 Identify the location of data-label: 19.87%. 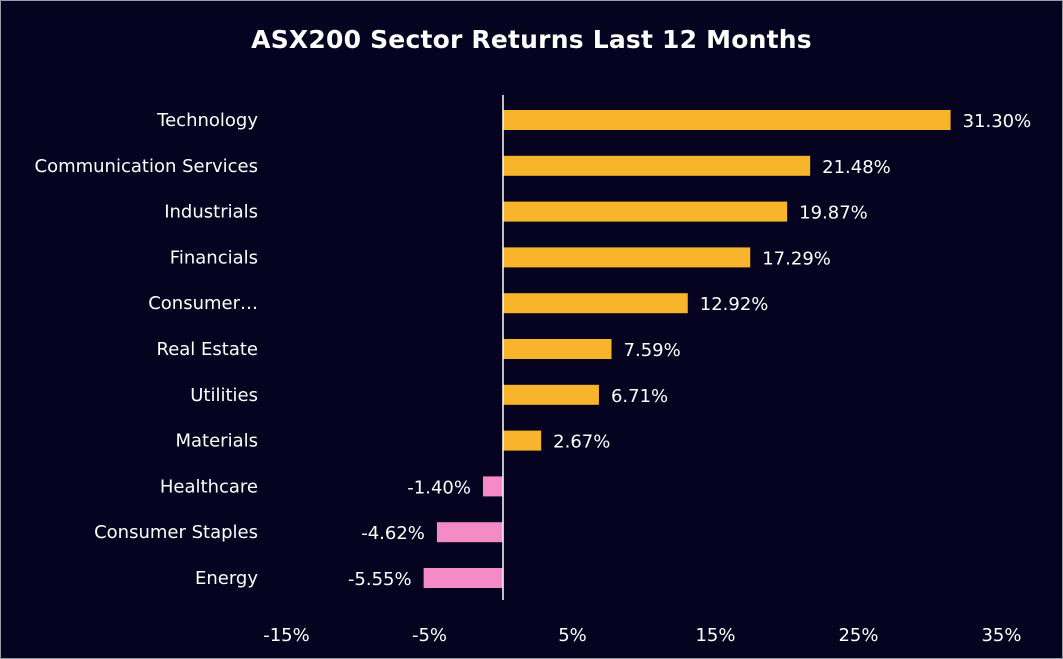
(833, 213).